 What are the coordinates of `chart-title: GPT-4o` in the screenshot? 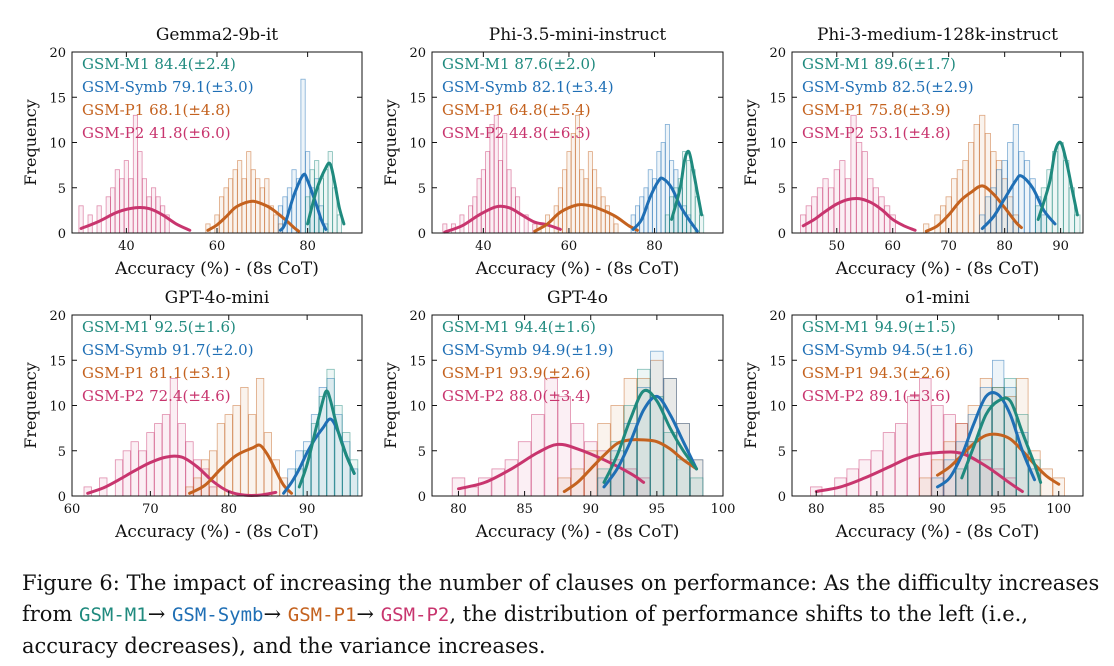 It's located at (577, 298).